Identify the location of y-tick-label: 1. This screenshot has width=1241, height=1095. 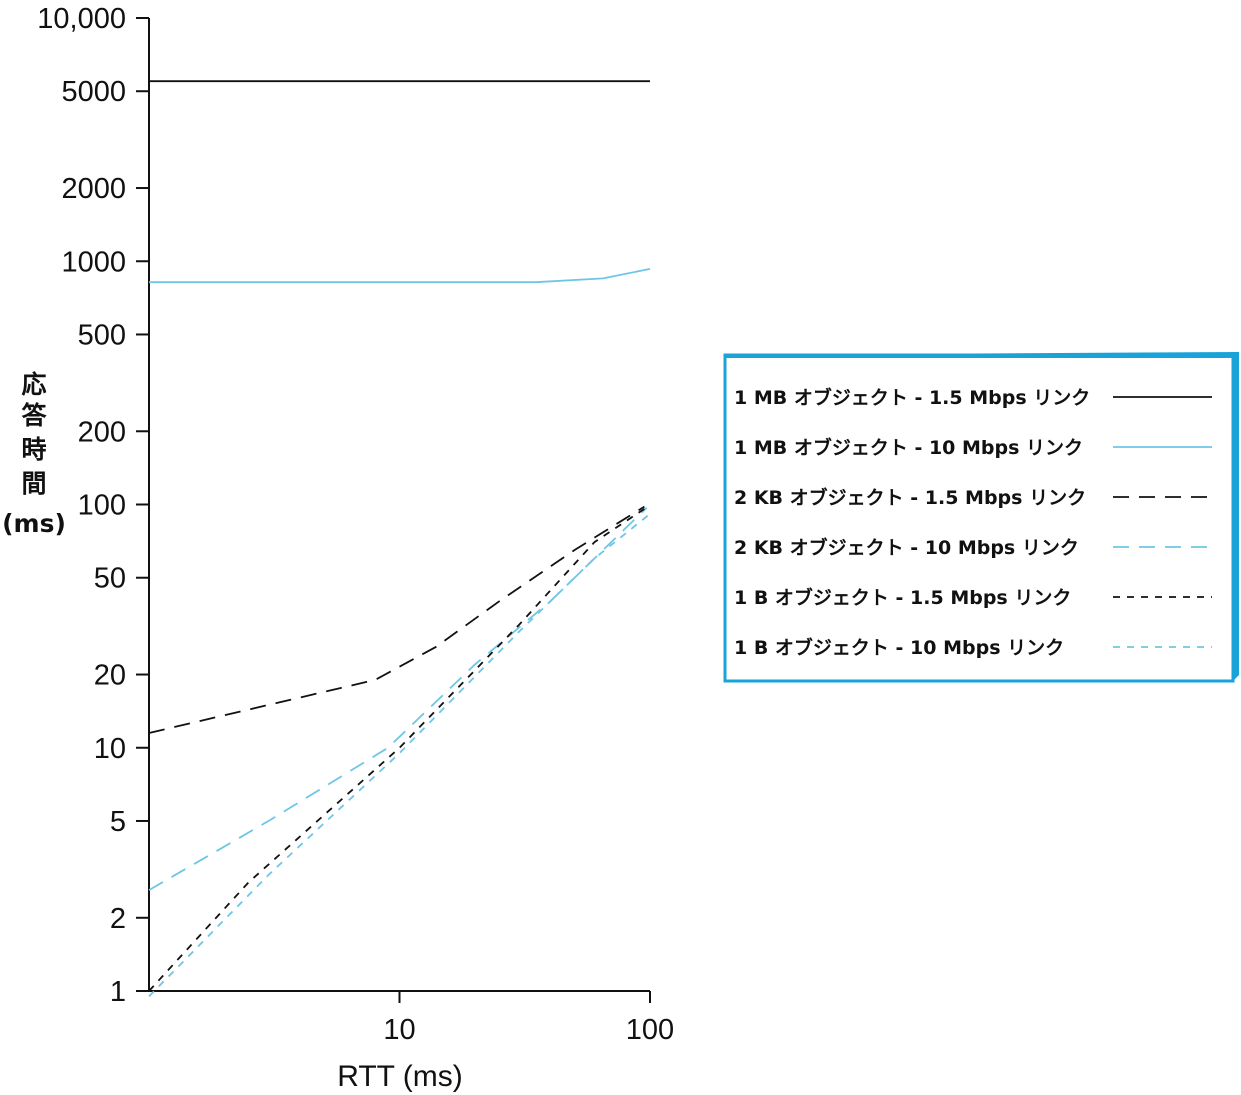
(118, 992).